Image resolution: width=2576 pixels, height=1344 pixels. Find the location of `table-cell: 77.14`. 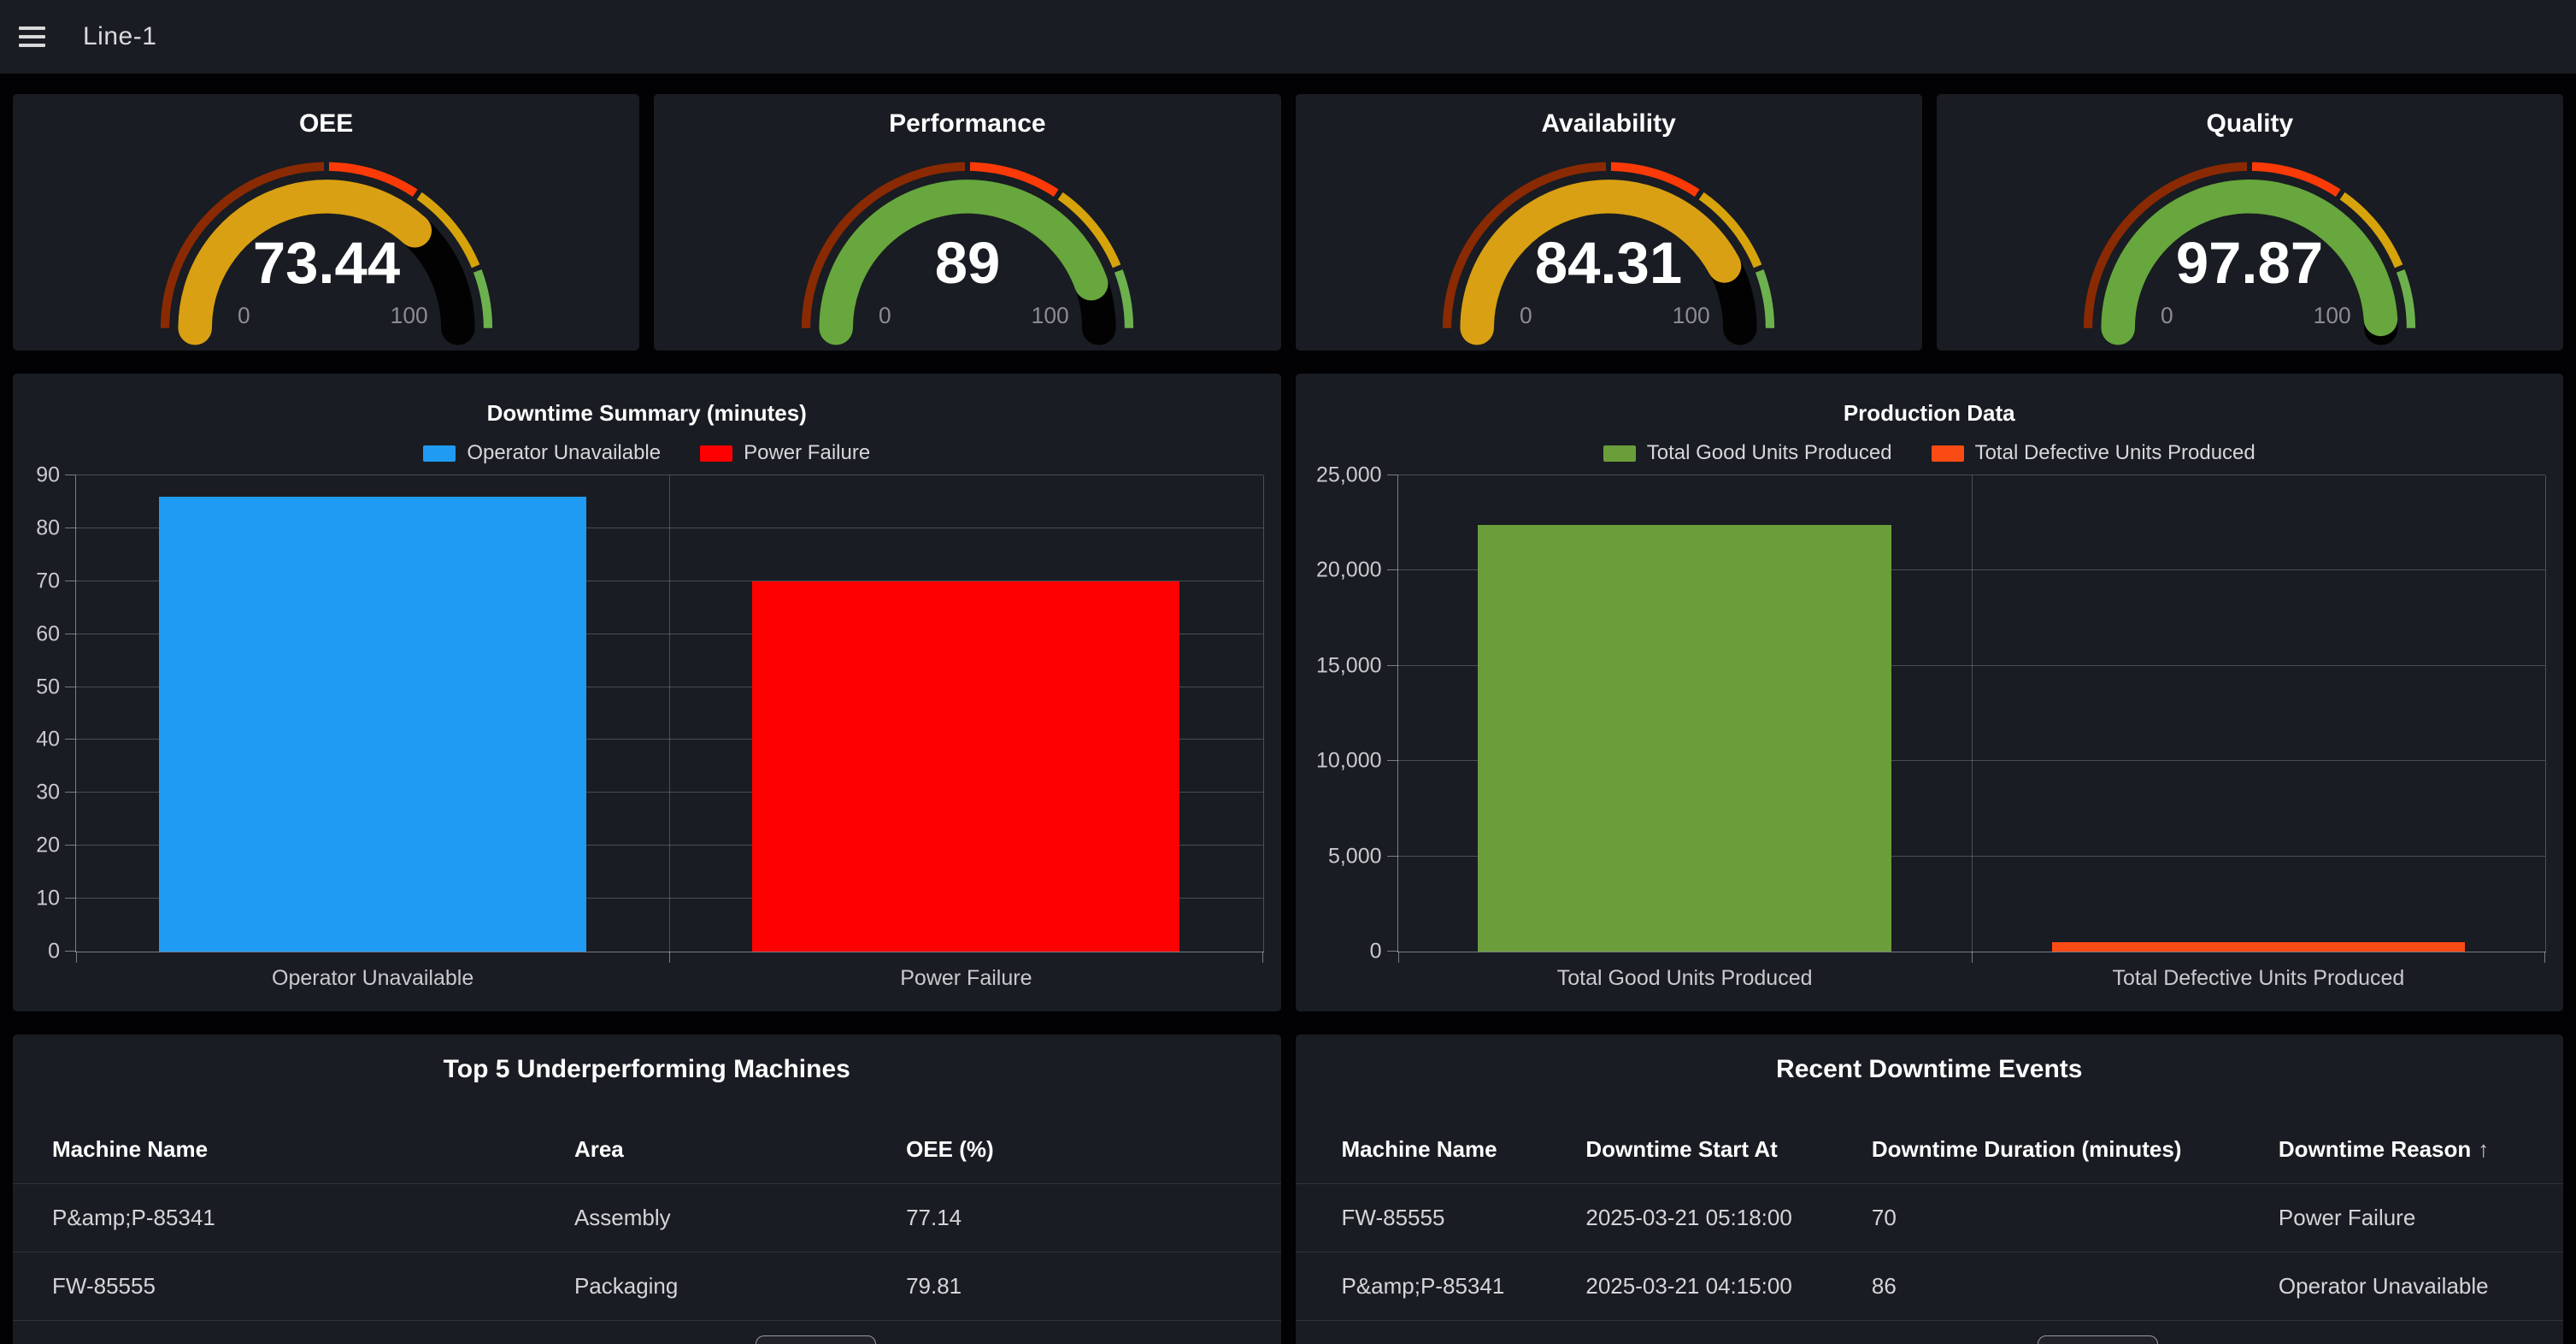

table-cell: 77.14 is located at coordinates (934, 1217).